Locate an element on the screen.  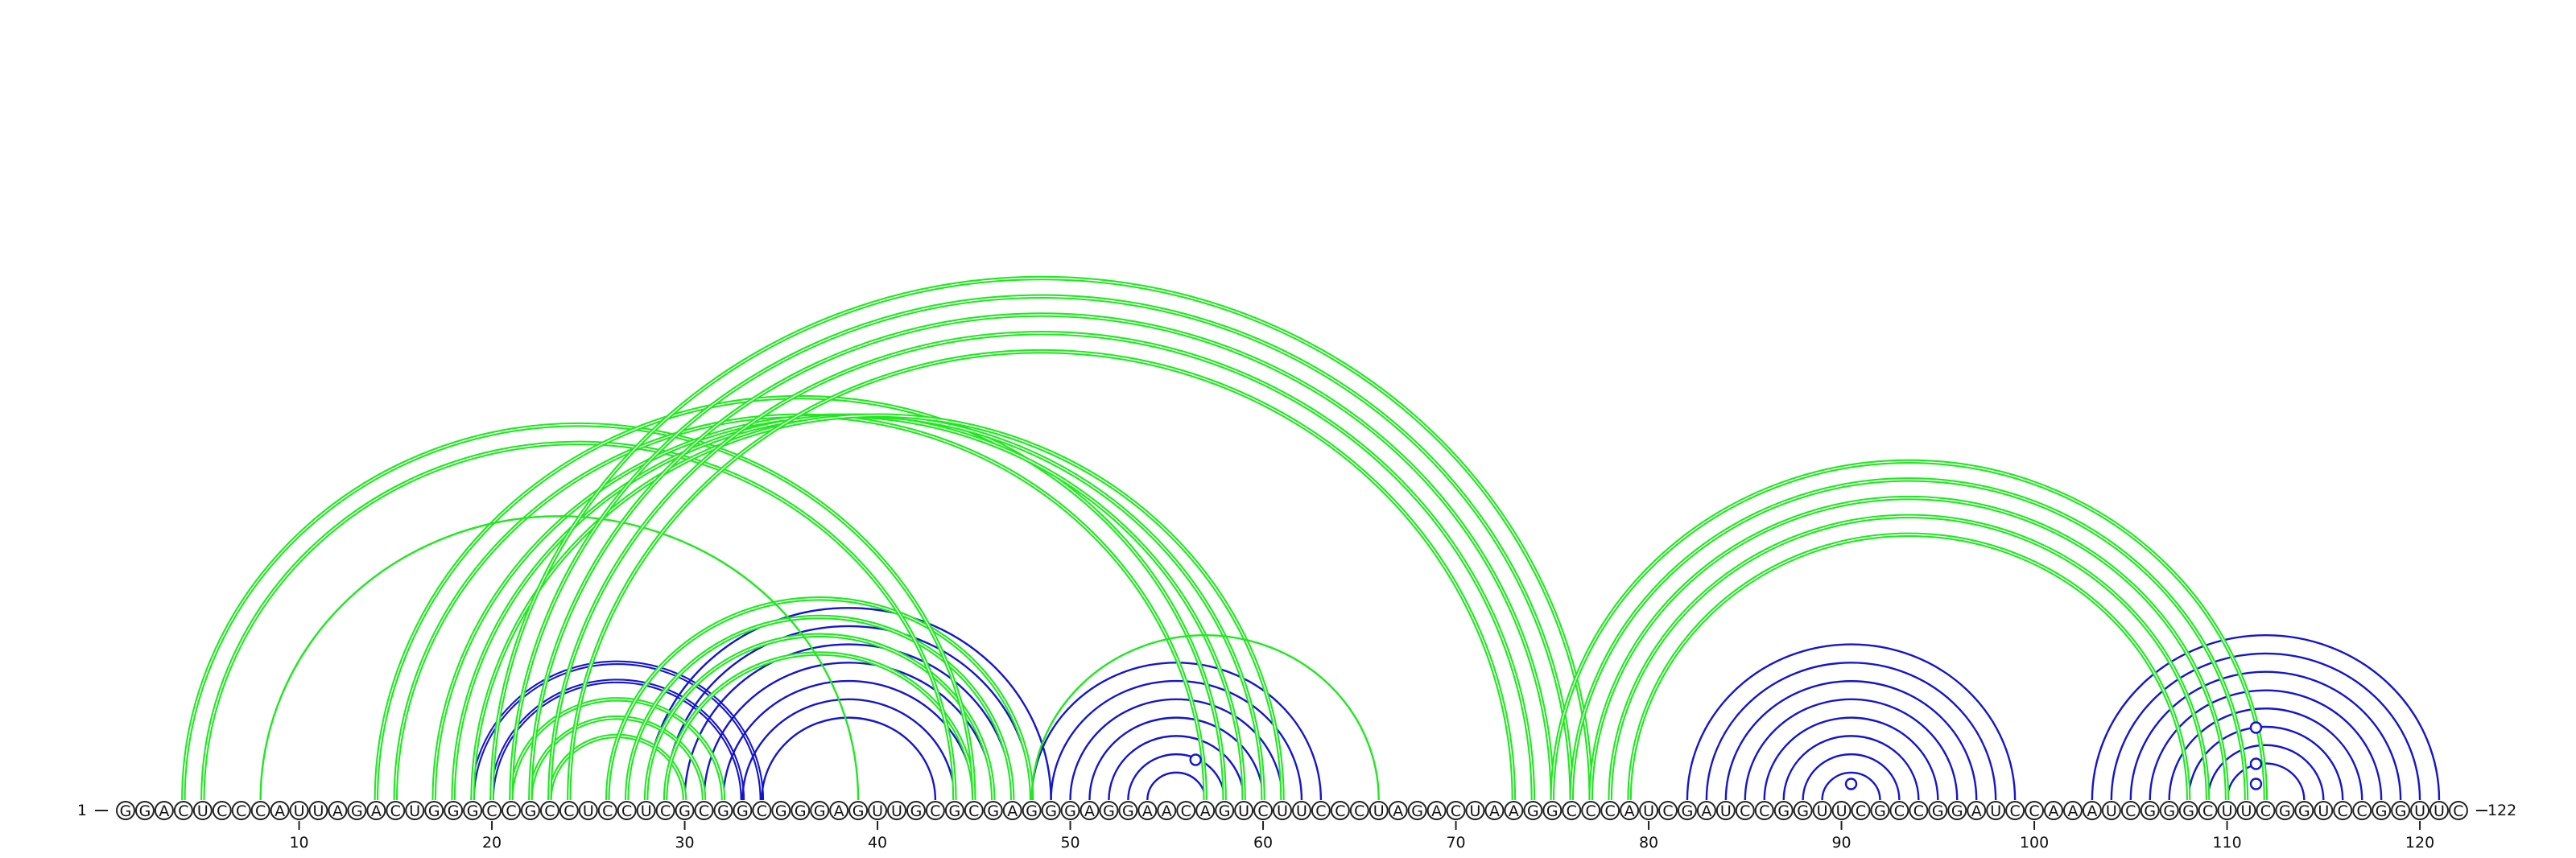
tick-label-100: 100 is located at coordinates (2034, 843).